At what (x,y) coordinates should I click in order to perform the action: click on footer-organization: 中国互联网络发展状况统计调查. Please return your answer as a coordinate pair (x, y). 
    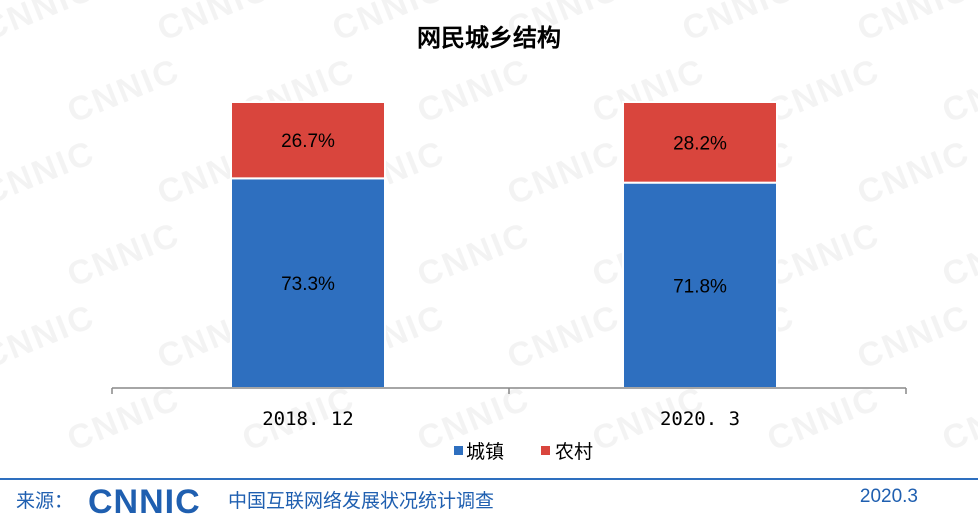
    Looking at the image, I should click on (361, 501).